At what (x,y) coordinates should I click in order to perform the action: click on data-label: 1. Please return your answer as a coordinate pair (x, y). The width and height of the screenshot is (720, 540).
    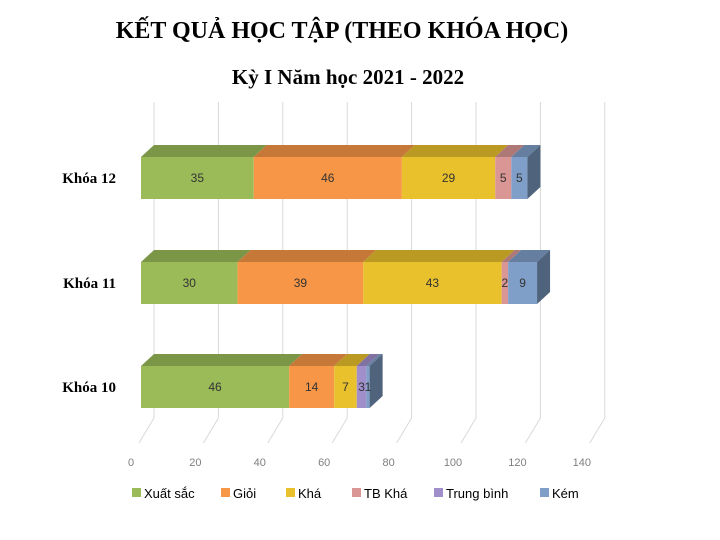
    Looking at the image, I should click on (368, 387).